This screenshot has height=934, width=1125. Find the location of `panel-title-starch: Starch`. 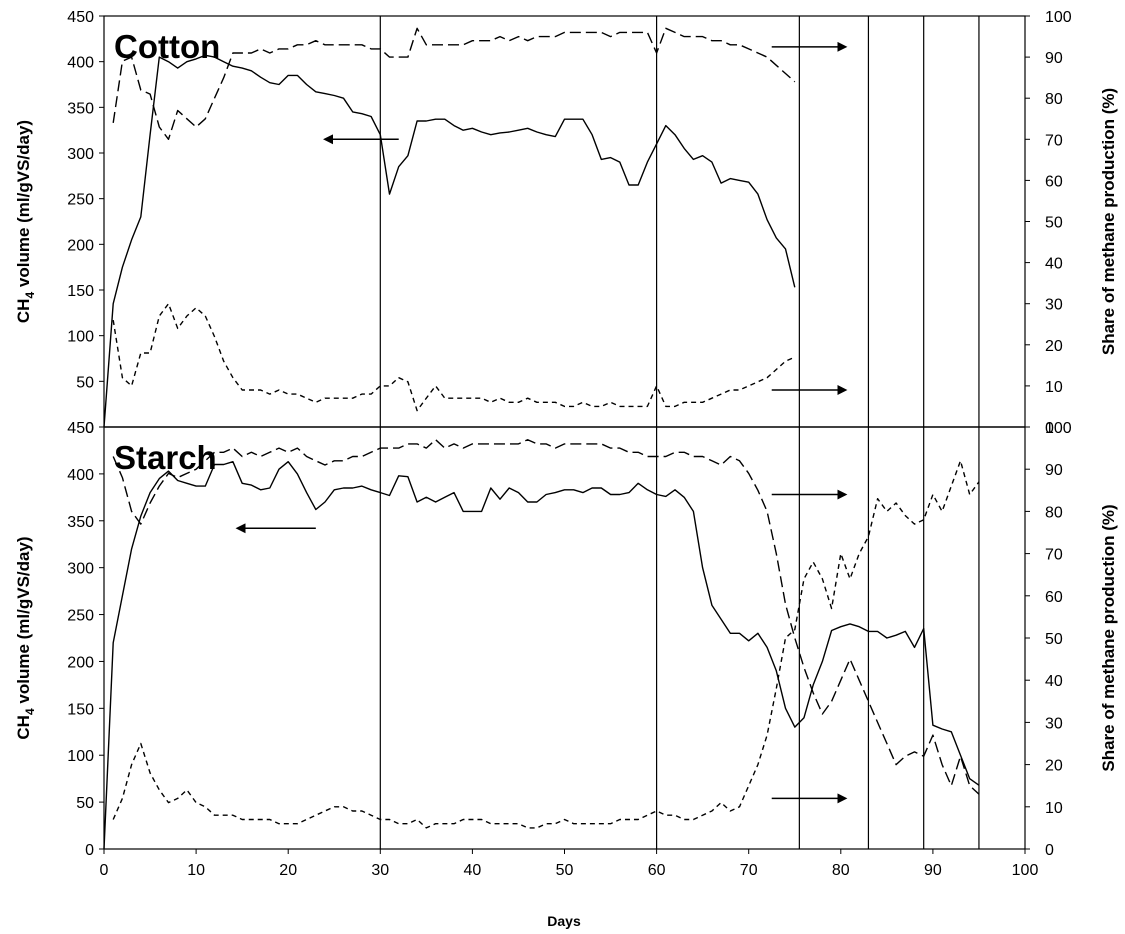

panel-title-starch: Starch is located at coordinates (165, 457).